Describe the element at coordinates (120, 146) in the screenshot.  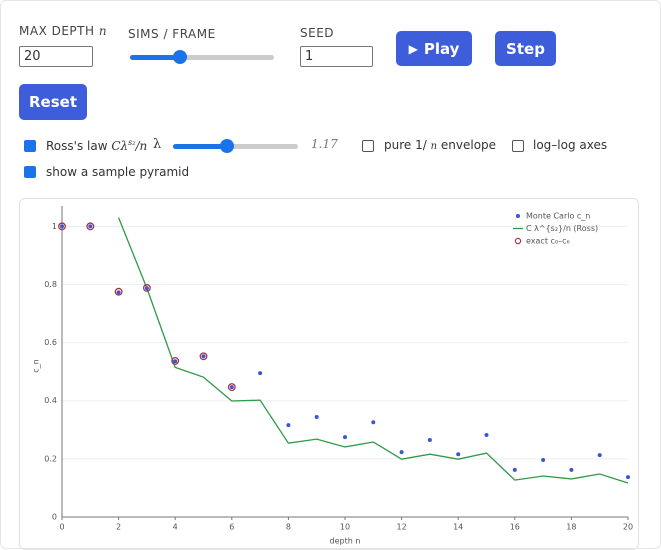
I see `formula: Cλ` at that location.